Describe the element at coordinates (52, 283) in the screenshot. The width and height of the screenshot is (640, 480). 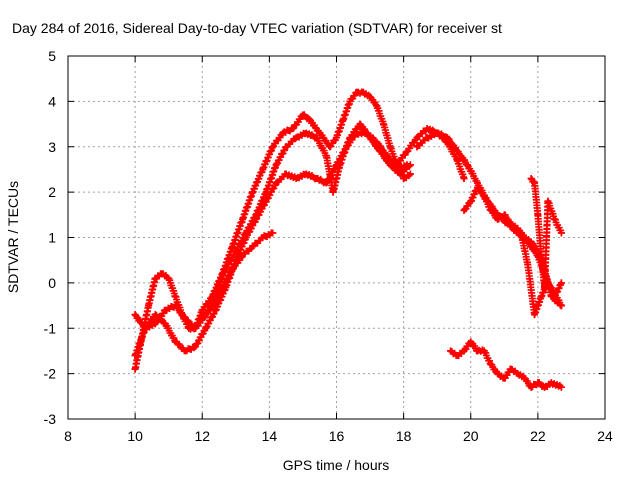
I see `y-tick-label: 0` at that location.